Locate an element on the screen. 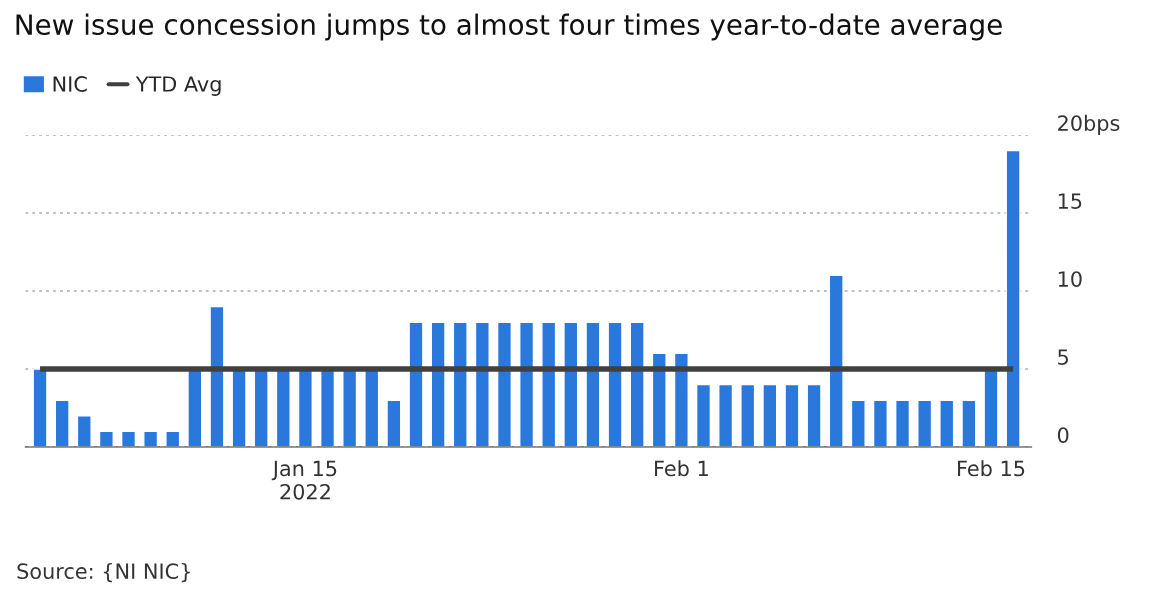 The width and height of the screenshot is (1150, 600). legend-label: YTD Avg is located at coordinates (178, 86).